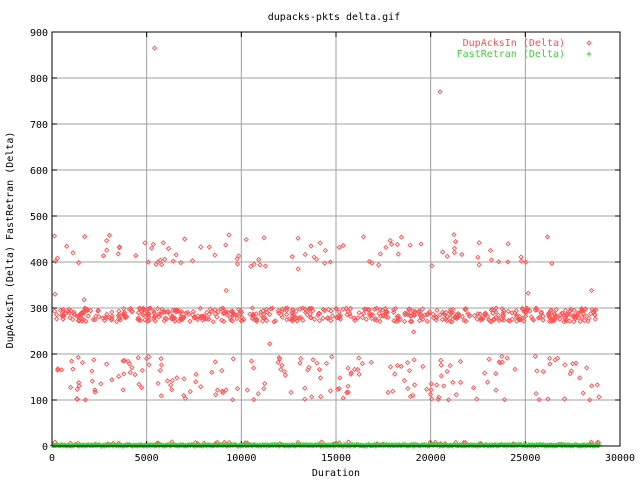 Image resolution: width=640 pixels, height=480 pixels. I want to click on y-tick-label: 200, so click(39, 355).